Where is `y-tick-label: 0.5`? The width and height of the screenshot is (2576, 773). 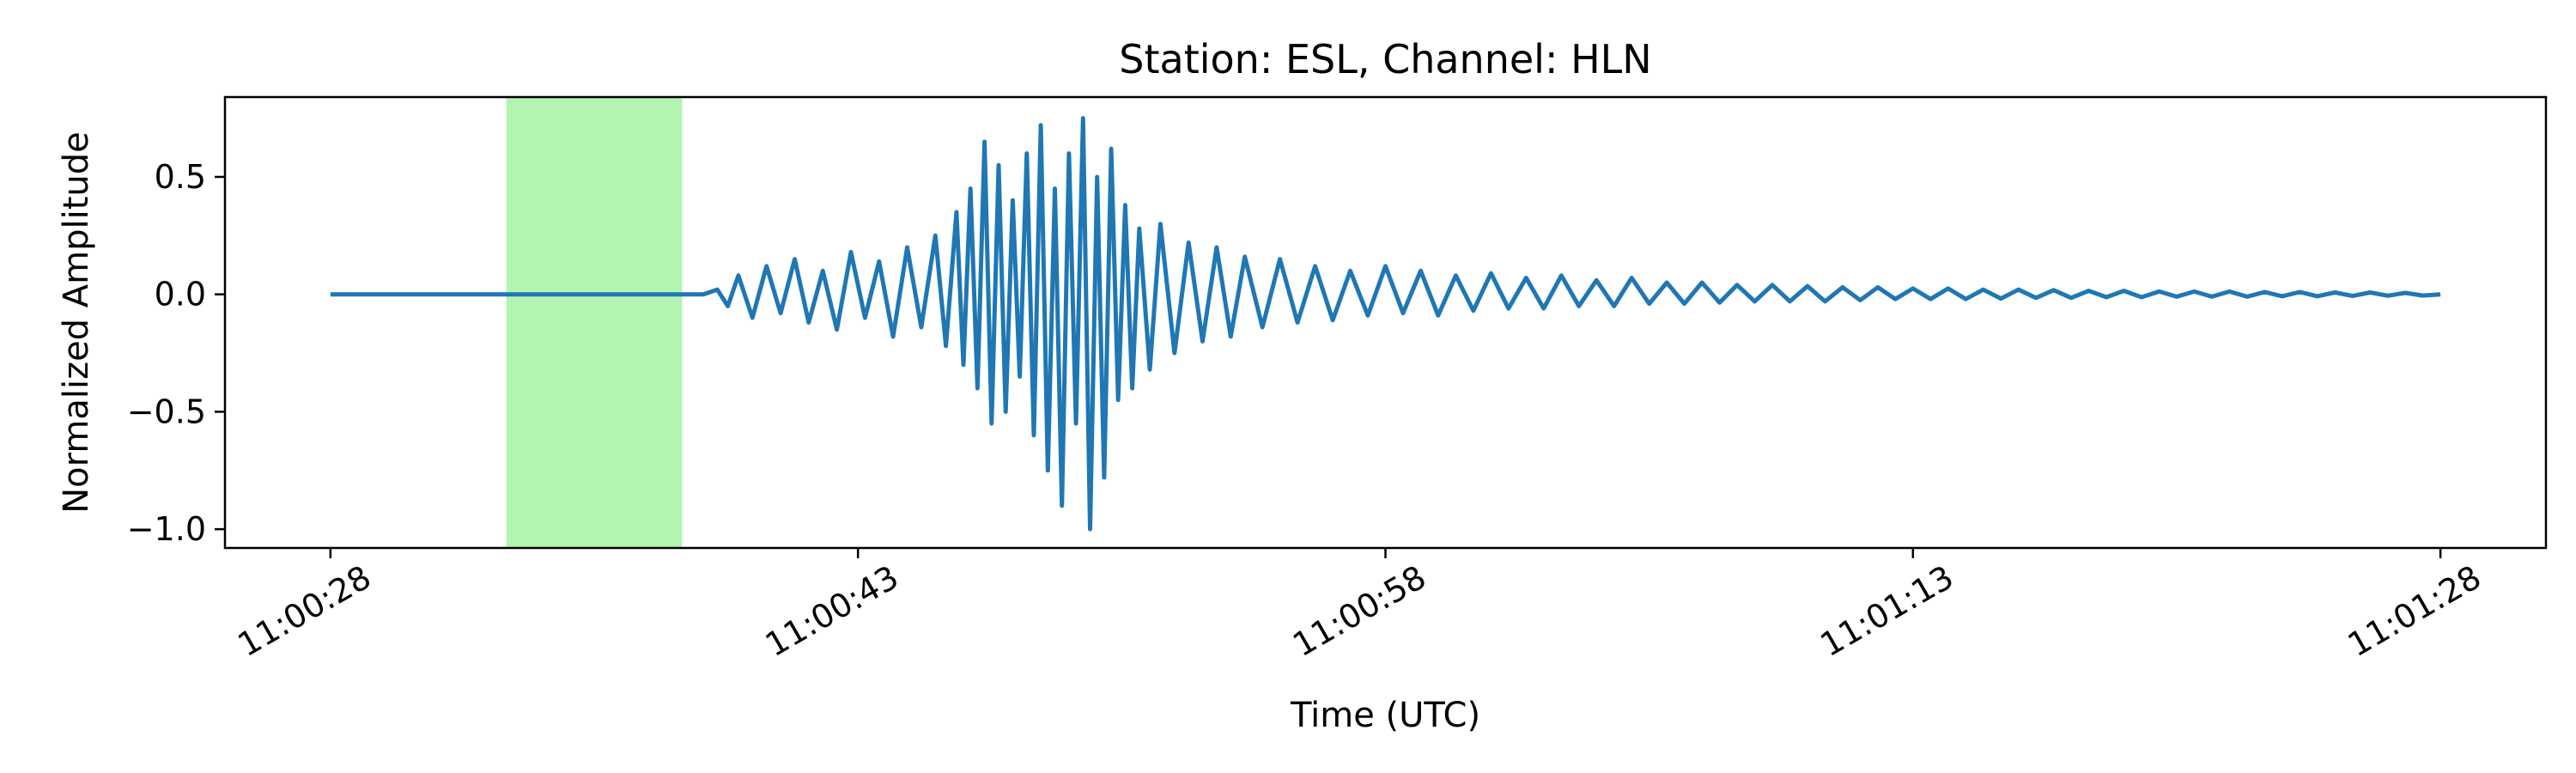
y-tick-label: 0.5 is located at coordinates (180, 177).